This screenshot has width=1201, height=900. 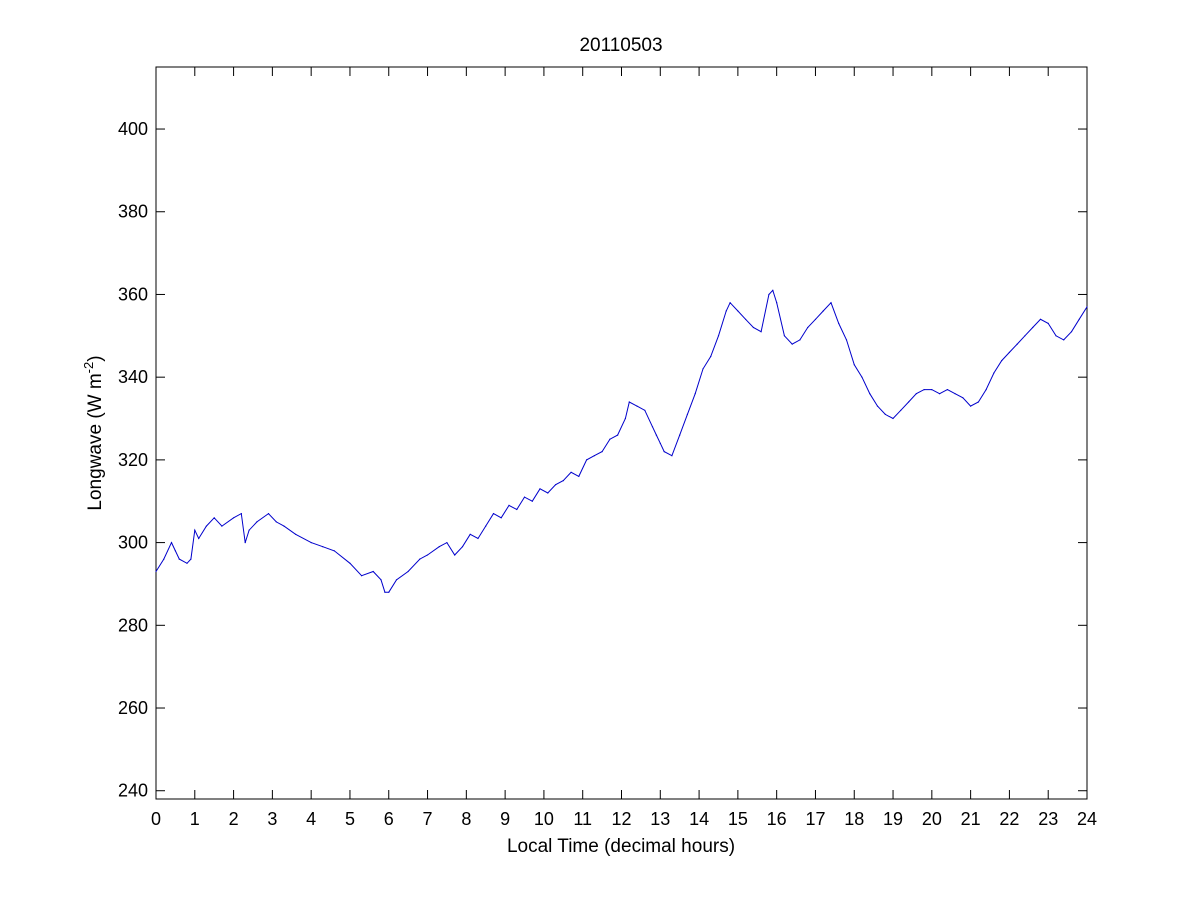 I want to click on y-tick-label: 280, so click(x=133, y=625).